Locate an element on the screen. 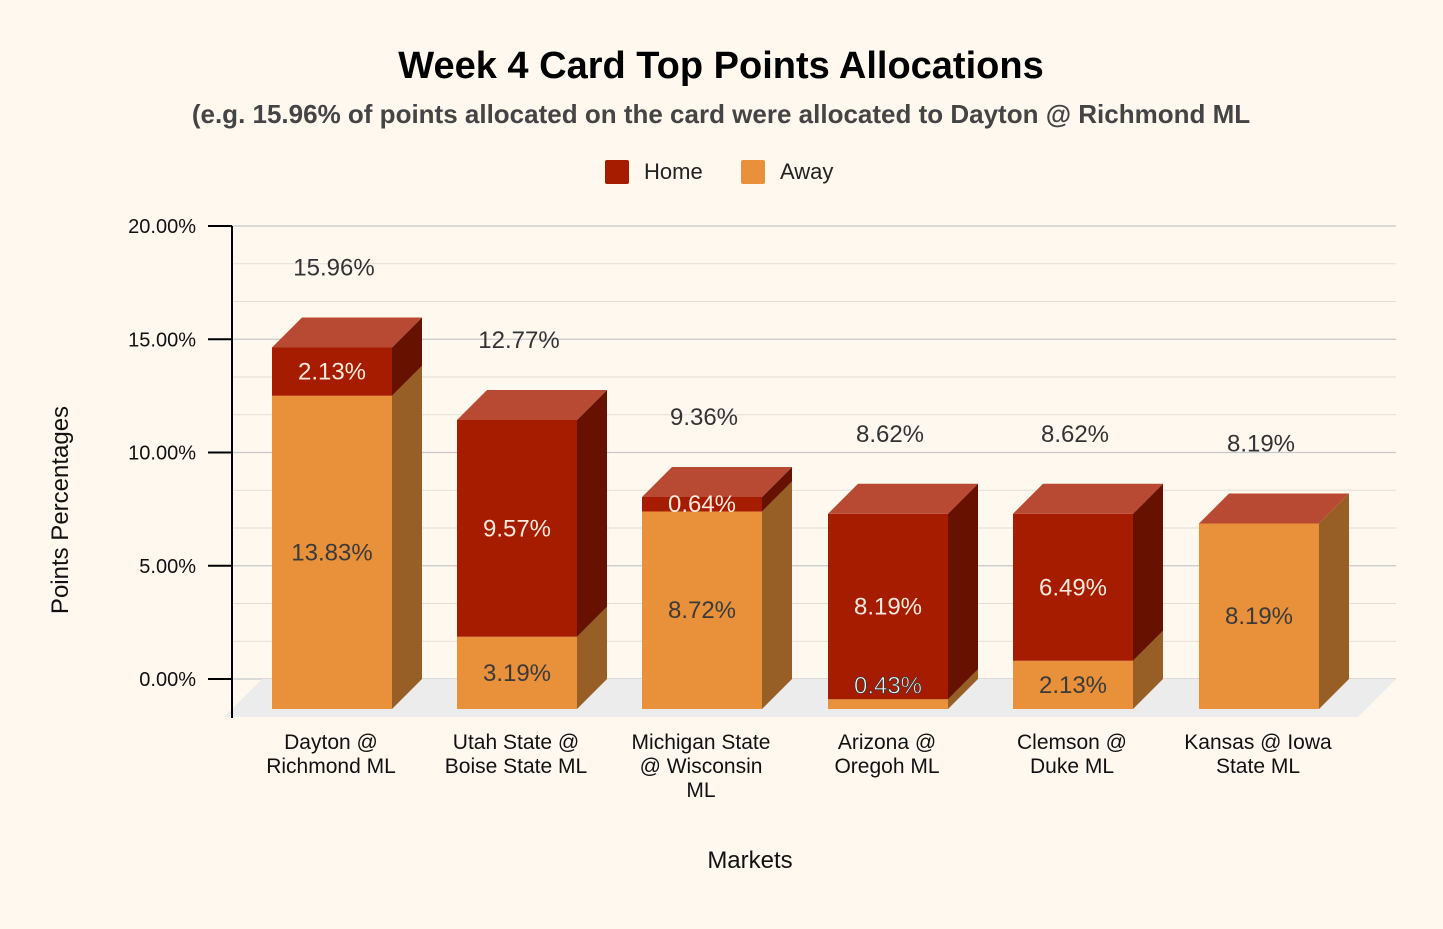 The image size is (1443, 929). legend: Home Away is located at coordinates (719, 171).